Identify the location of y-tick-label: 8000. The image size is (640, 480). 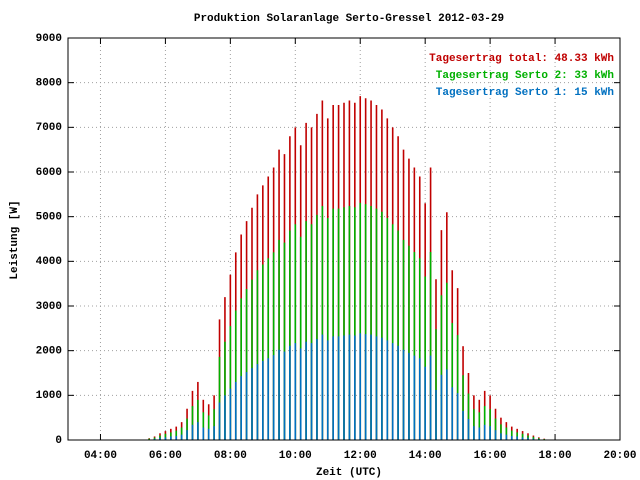
(49, 84).